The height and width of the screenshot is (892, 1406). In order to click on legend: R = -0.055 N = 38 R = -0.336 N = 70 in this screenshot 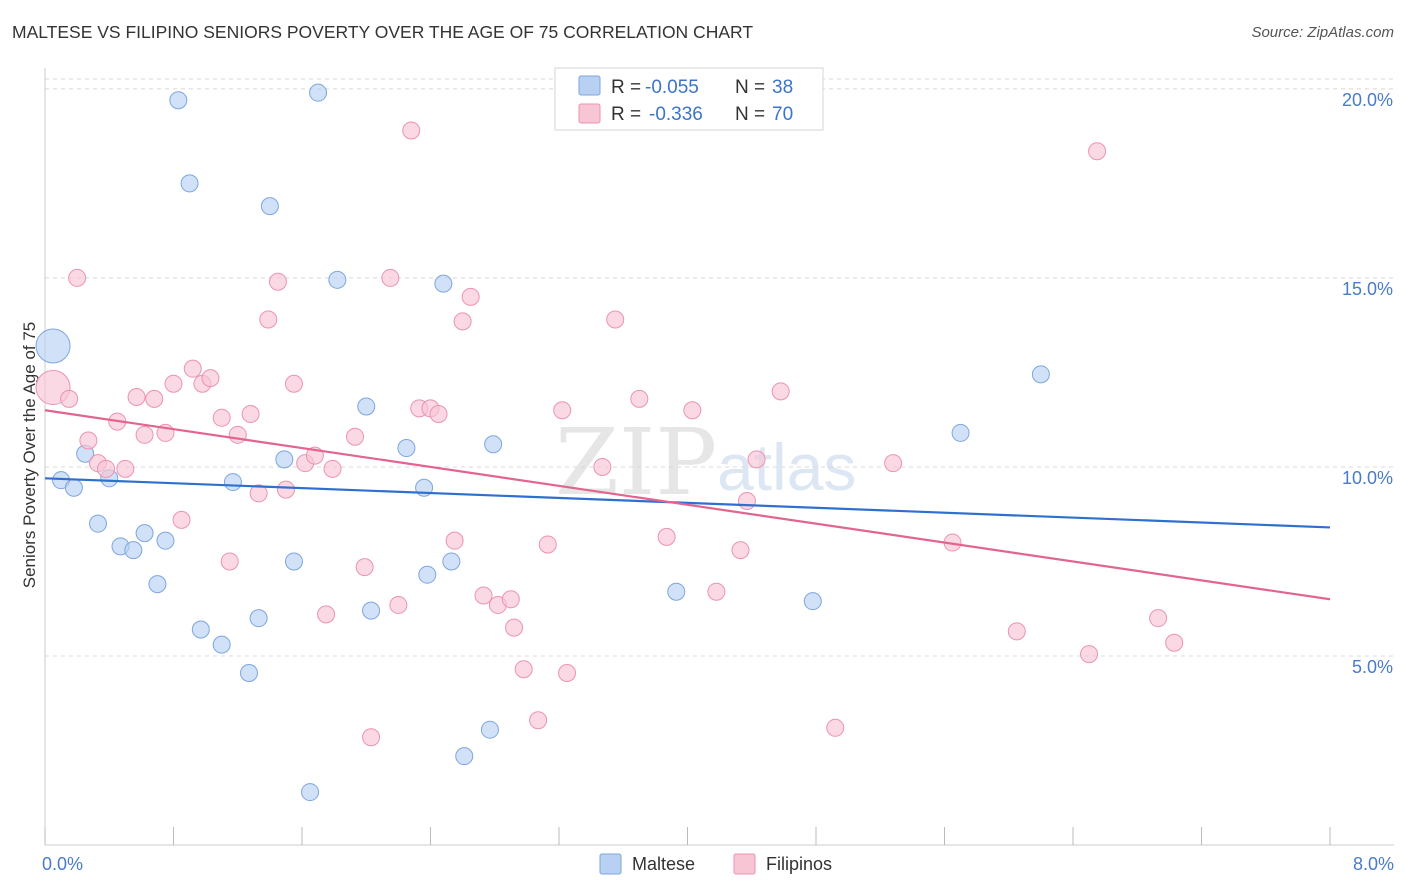, I will do `click(689, 99)`.